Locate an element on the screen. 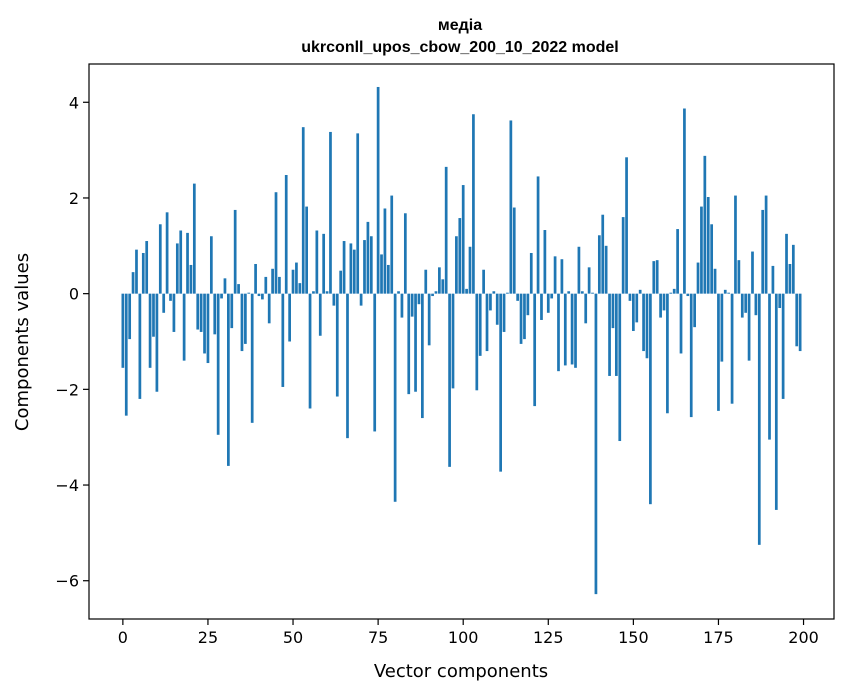  y-tick-label: 2 is located at coordinates (74, 198).